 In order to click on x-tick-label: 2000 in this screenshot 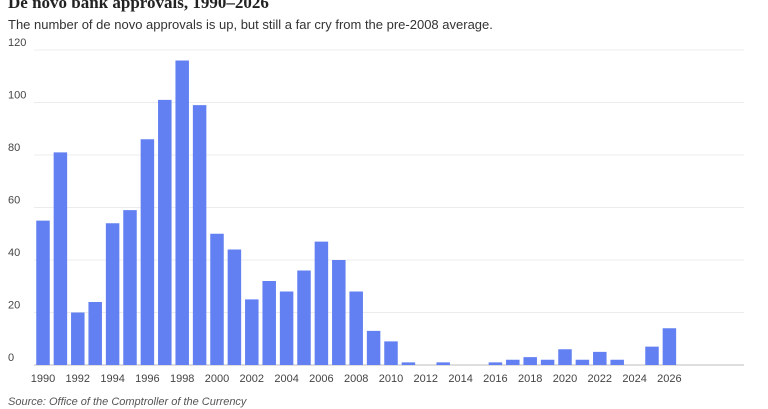, I will do `click(217, 379)`.